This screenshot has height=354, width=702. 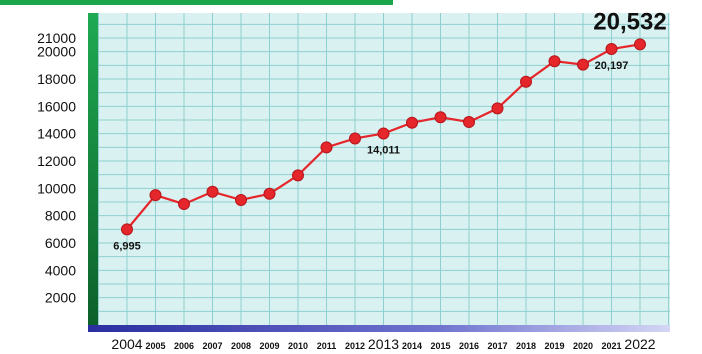 What do you see at coordinates (241, 346) in the screenshot?
I see `x-tick-label: 2008` at bounding box center [241, 346].